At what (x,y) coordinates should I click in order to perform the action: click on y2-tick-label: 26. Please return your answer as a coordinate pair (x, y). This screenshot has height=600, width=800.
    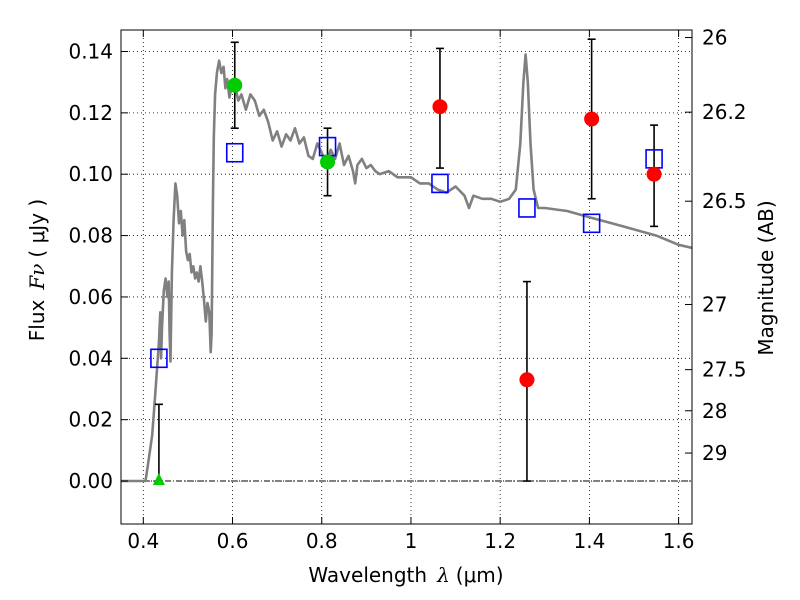
    Looking at the image, I should click on (714, 38).